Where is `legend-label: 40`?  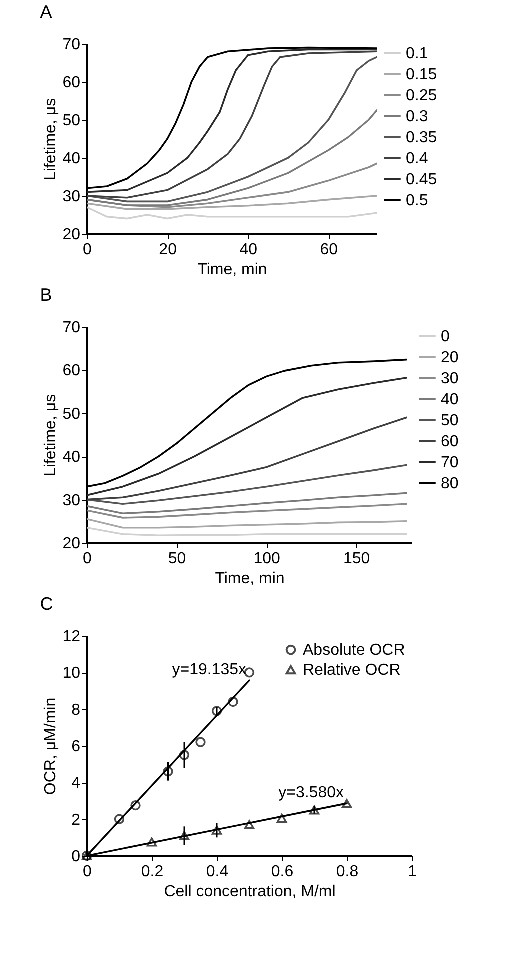 legend-label: 40 is located at coordinates (450, 400).